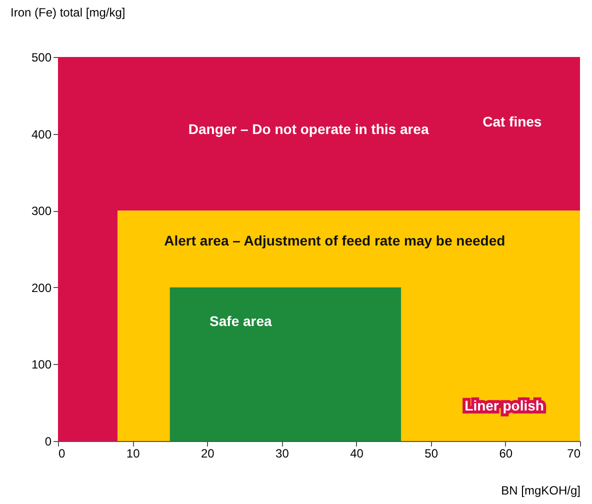 This screenshot has width=592, height=504. Describe the element at coordinates (41, 134) in the screenshot. I see `y-tick-label: 400` at that location.